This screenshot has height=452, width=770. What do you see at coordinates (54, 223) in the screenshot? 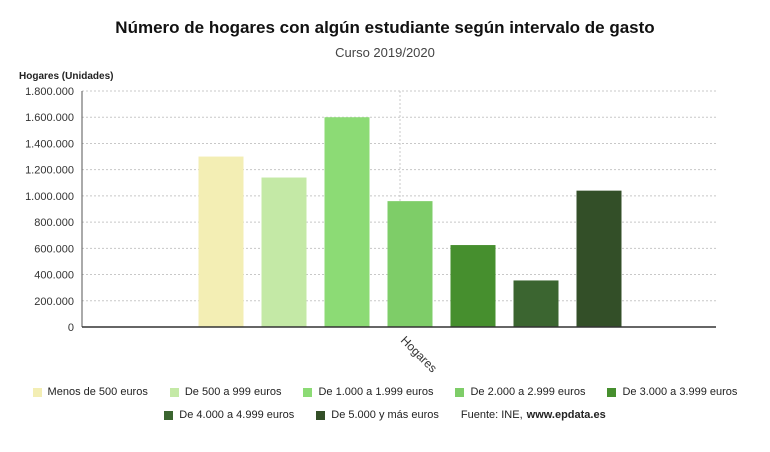
I see `y-tick-label: 800.000` at bounding box center [54, 223].